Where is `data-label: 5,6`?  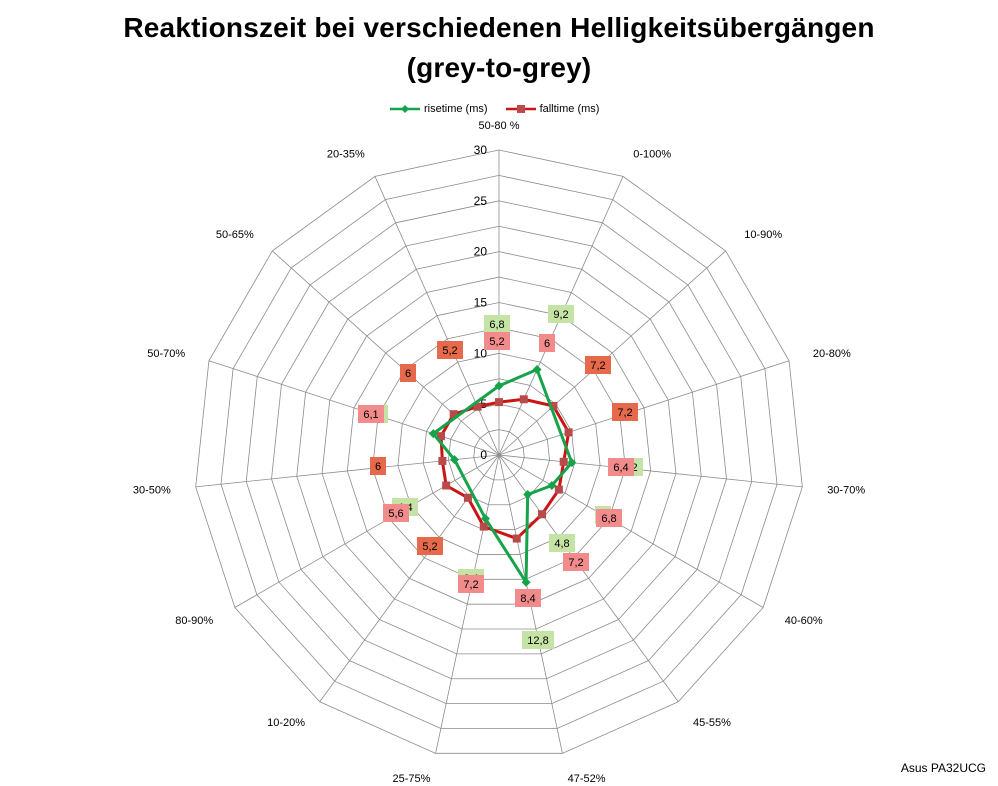 data-label: 5,6 is located at coordinates (395, 514).